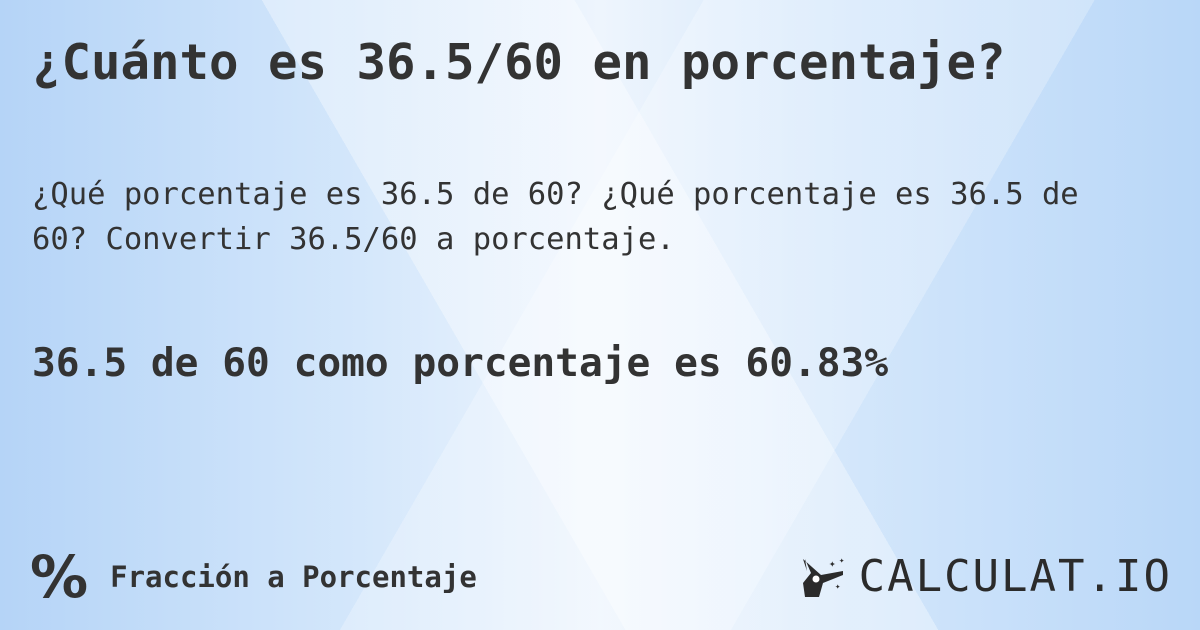 Image resolution: width=1200 pixels, height=630 pixels. What do you see at coordinates (1015, 576) in the screenshot?
I see `logo-text: CALCULAT.IO` at bounding box center [1015, 576].